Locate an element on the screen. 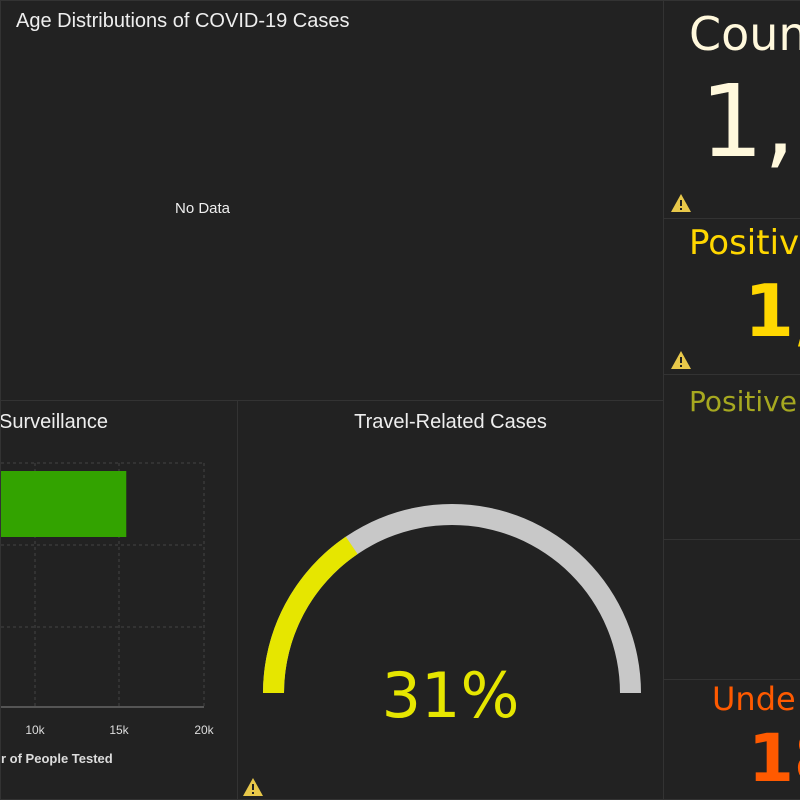 This screenshot has height=800, width=800. x-tick: 15k is located at coordinates (119, 730).